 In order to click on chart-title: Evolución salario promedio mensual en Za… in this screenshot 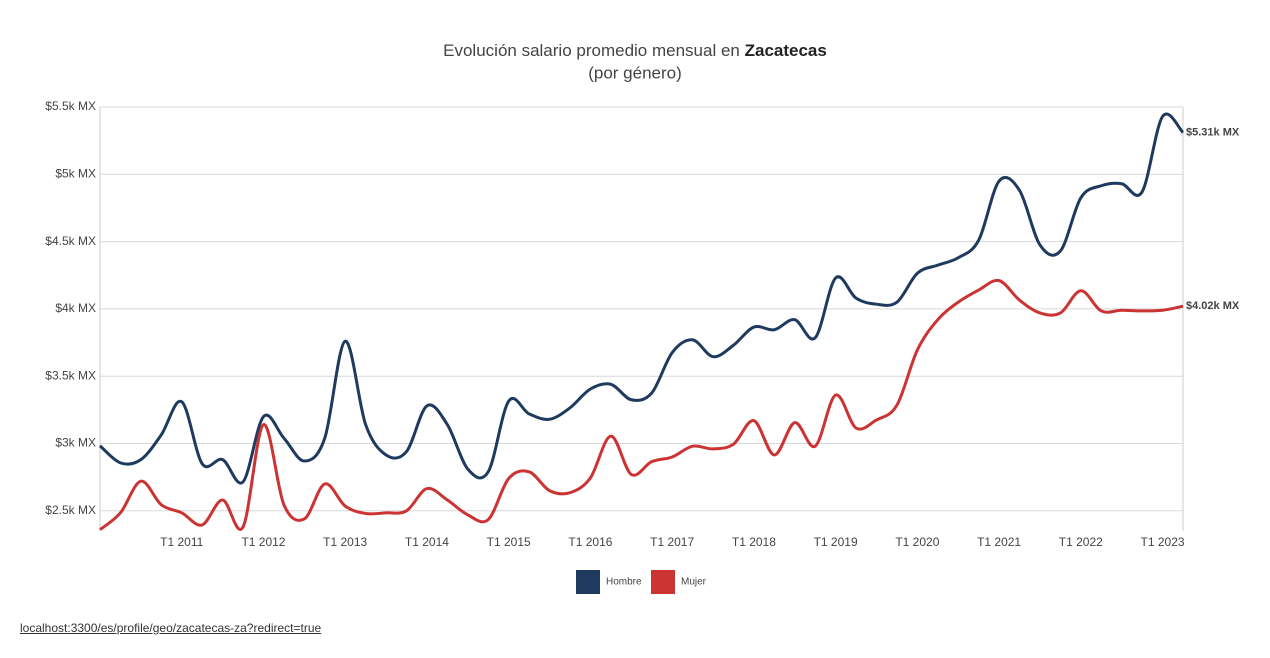, I will do `click(635, 50)`.